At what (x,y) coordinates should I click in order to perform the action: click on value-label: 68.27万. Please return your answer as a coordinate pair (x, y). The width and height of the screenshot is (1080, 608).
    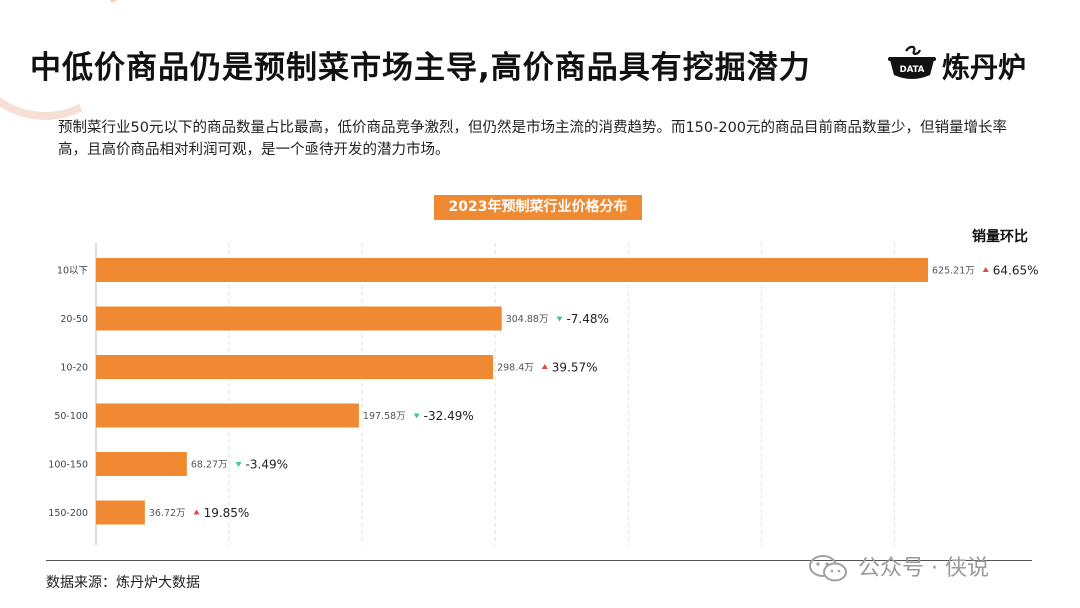
    Looking at the image, I should click on (209, 465).